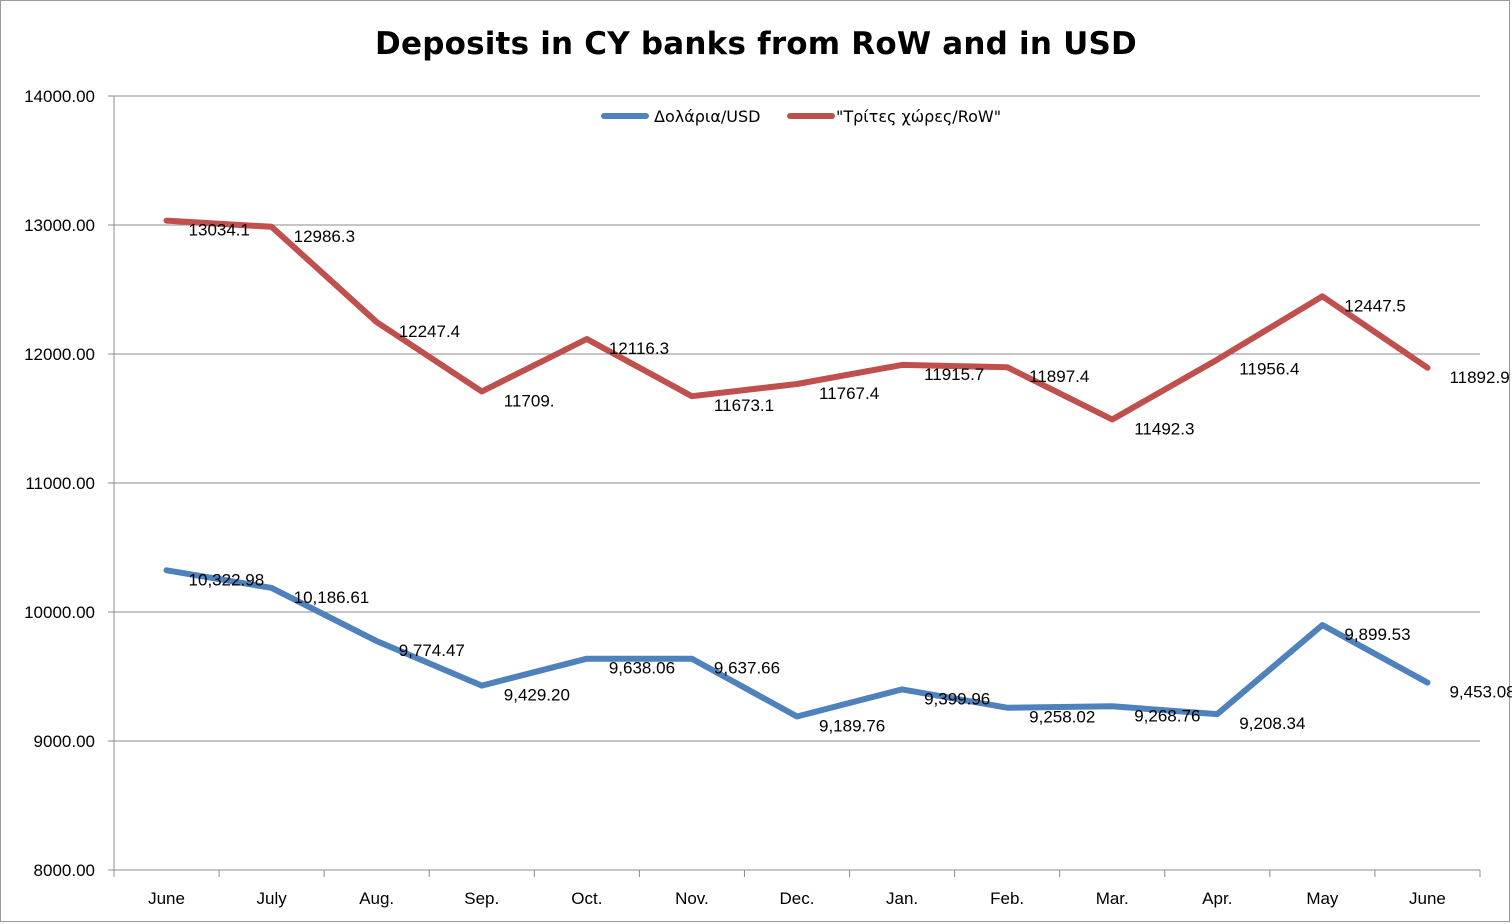  I want to click on y-tick-label: 9000.00, so click(64, 741).